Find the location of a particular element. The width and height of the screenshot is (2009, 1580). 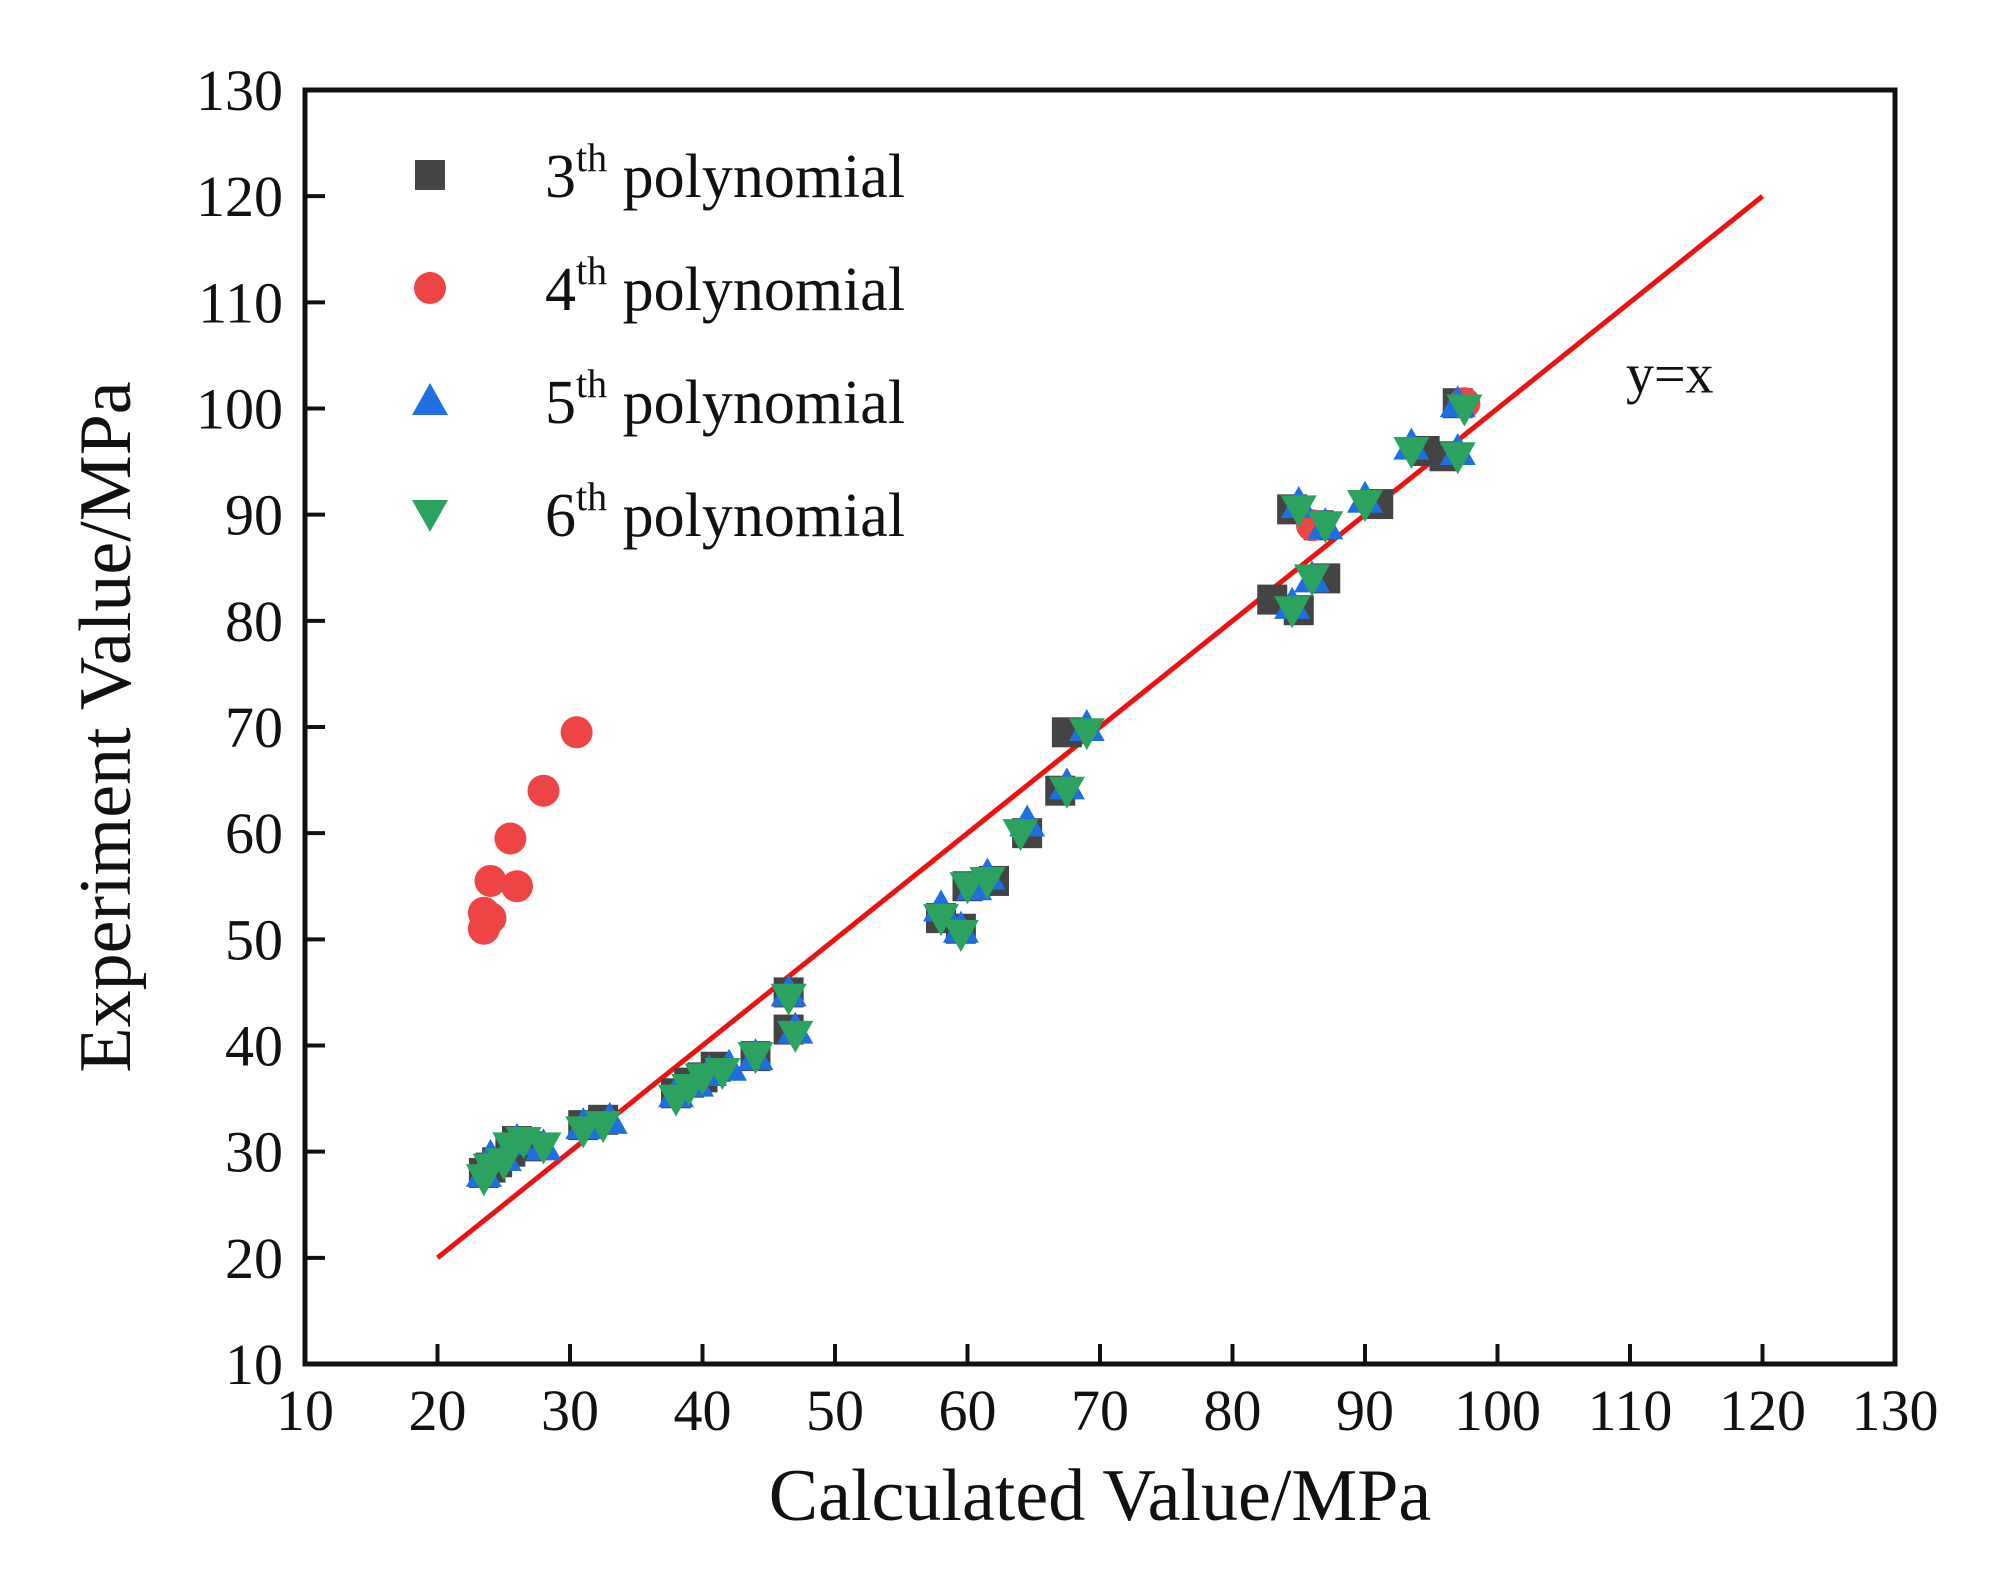

x-tick-label: 130 is located at coordinates (1895, 1410).